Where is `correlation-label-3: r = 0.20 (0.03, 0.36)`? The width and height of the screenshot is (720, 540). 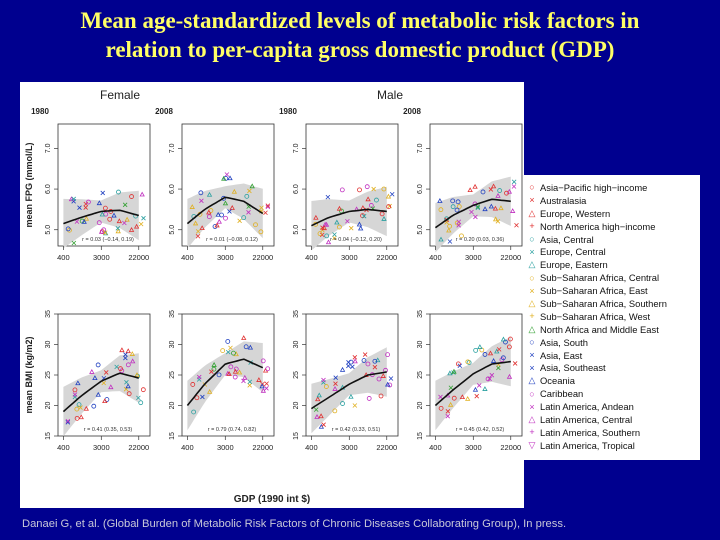 correlation-label-3: r = 0.20 (0.03, 0.36) is located at coordinates (480, 240).